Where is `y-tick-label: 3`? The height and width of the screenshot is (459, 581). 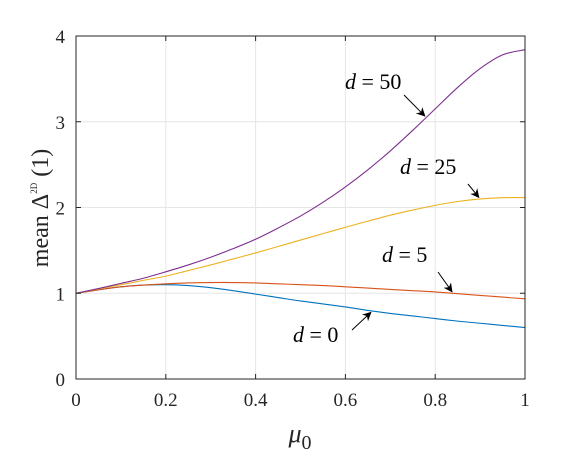 y-tick-label: 3 is located at coordinates (61, 123).